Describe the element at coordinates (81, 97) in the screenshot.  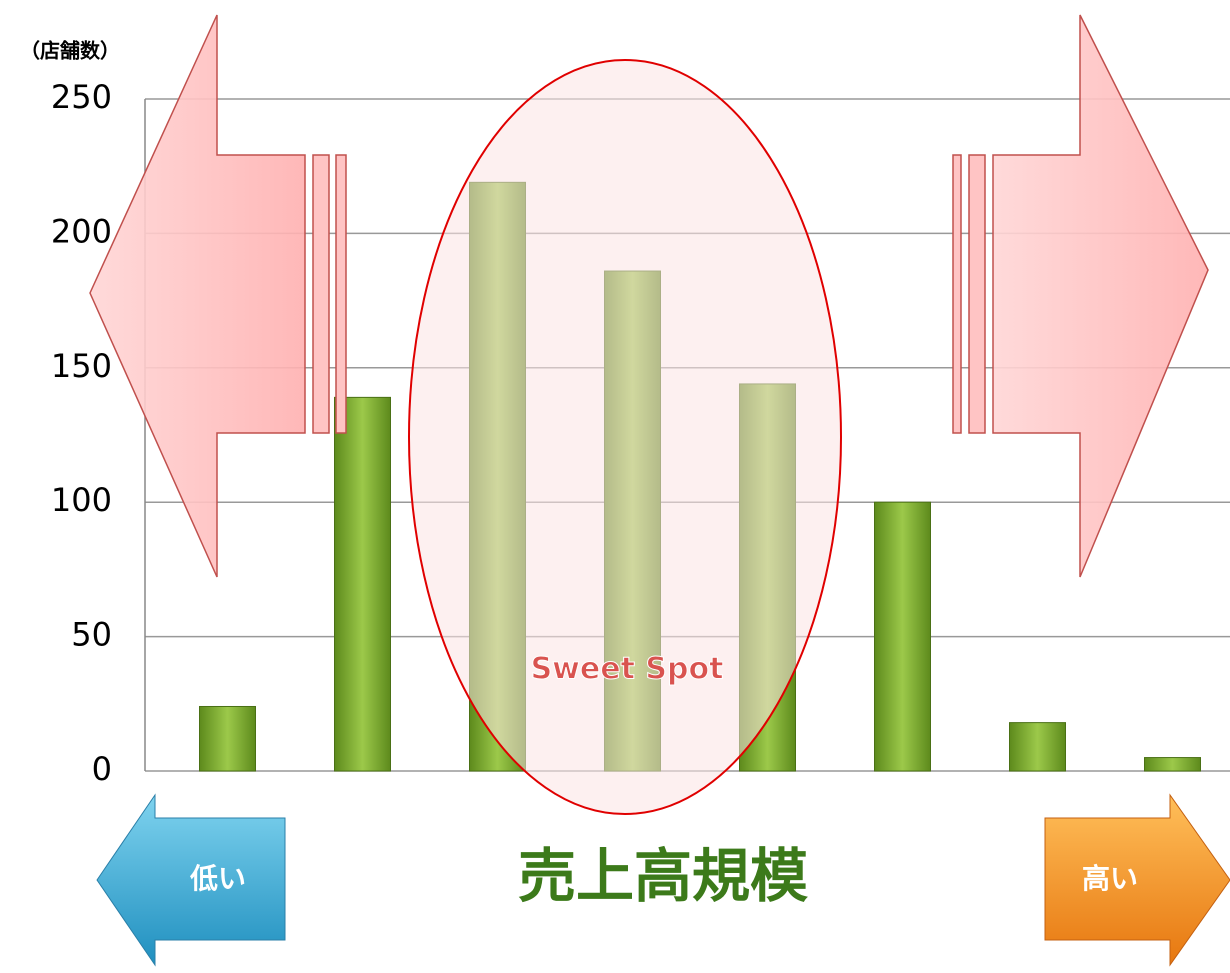
I see `y-tick-label: 250` at that location.